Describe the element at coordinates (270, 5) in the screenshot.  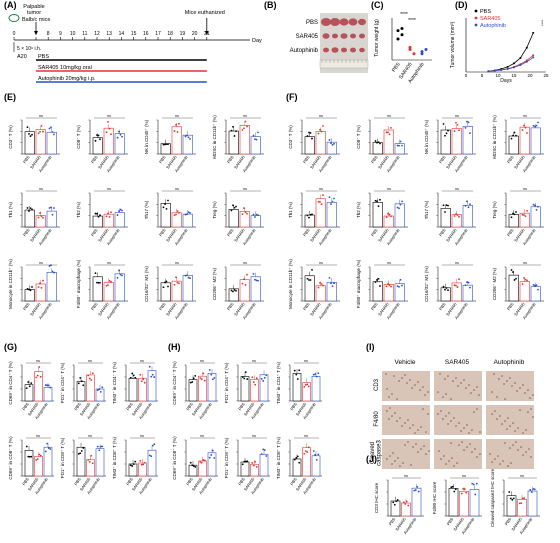
I see `panel-label-B: (B)` at that location.